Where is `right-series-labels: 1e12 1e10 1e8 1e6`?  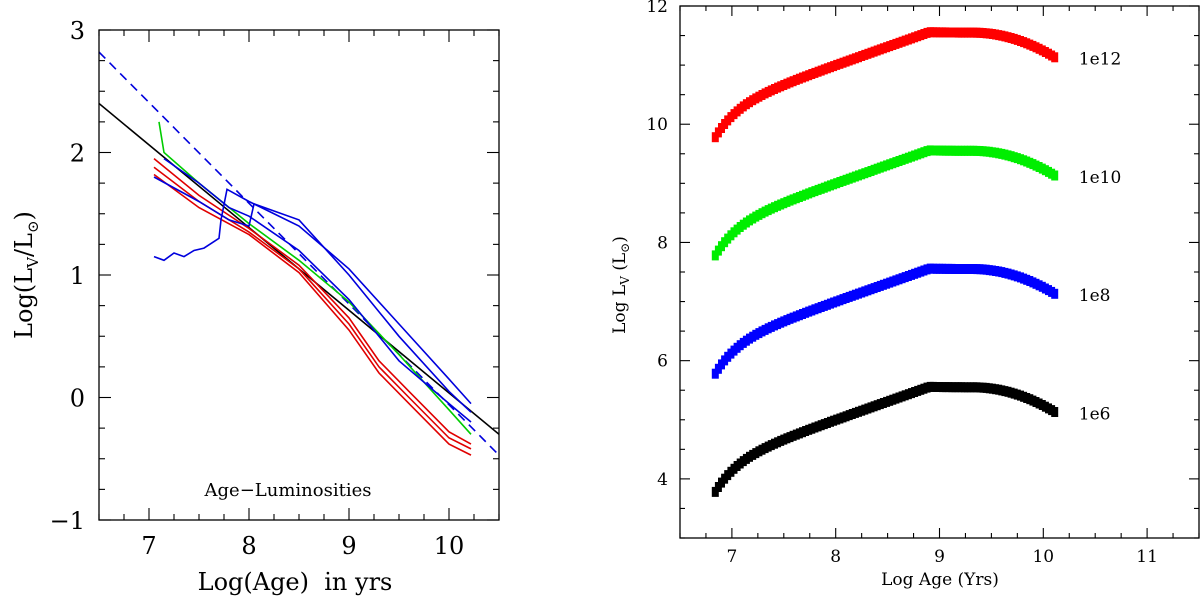 right-series-labels: 1e12 1e10 1e8 1e6 is located at coordinates (1100, 237).